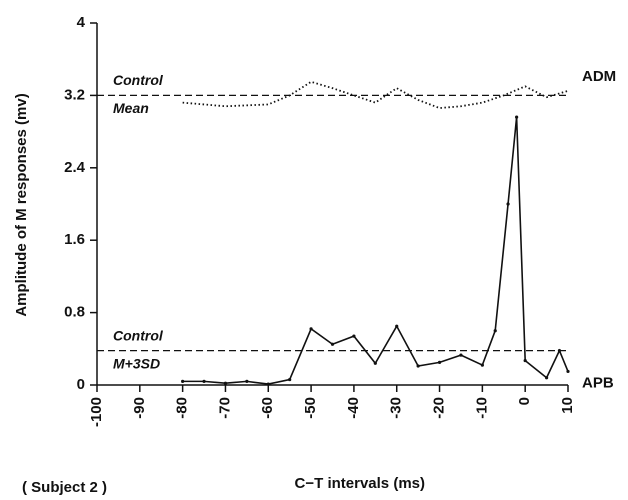  Describe the element at coordinates (439, 408) in the screenshot. I see `x-tick-label: -20` at that location.